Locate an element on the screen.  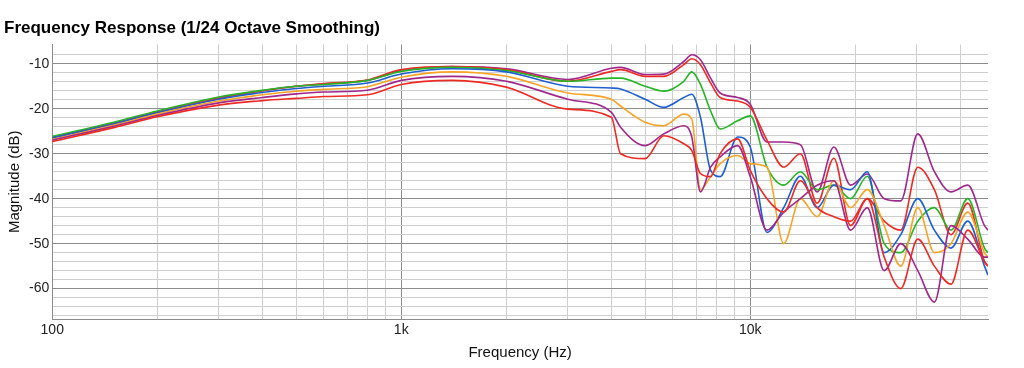
chart-title: Frequency Response (1/24 Octave Smoothing) is located at coordinates (192, 27).